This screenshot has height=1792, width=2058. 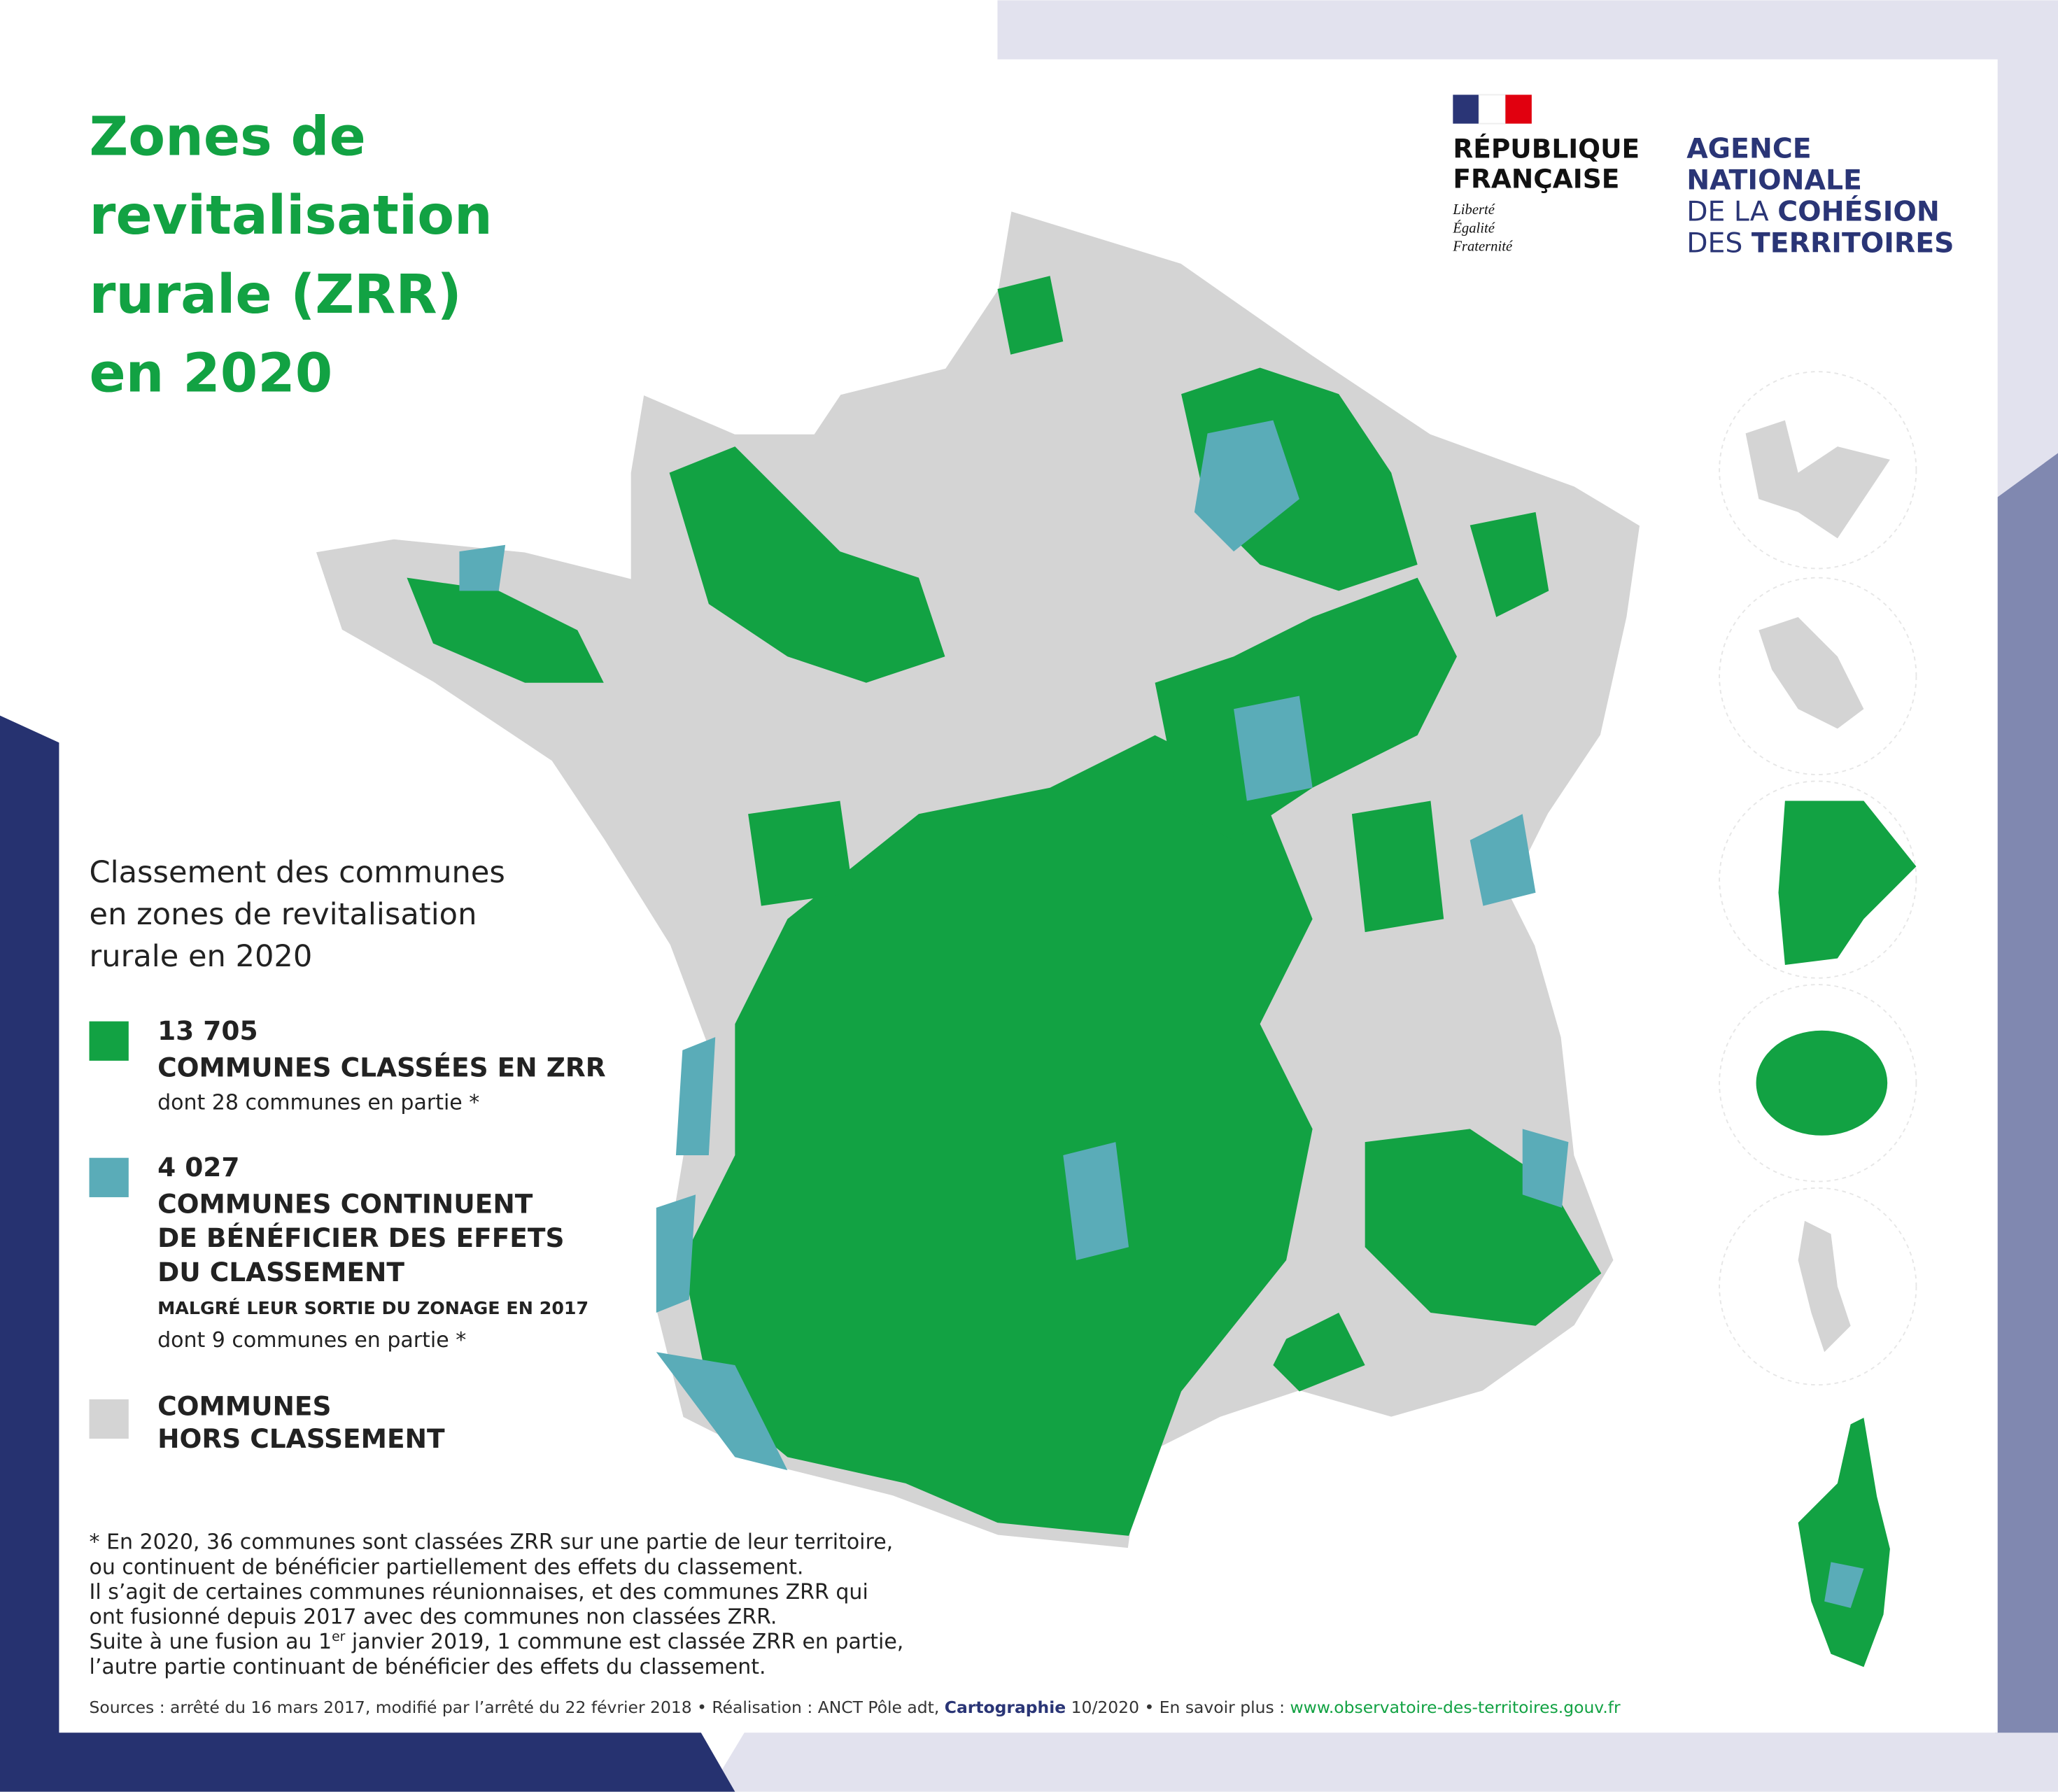 What do you see at coordinates (311, 1340) in the screenshot?
I see `legend-note: dont 9 communes en partie *` at bounding box center [311, 1340].